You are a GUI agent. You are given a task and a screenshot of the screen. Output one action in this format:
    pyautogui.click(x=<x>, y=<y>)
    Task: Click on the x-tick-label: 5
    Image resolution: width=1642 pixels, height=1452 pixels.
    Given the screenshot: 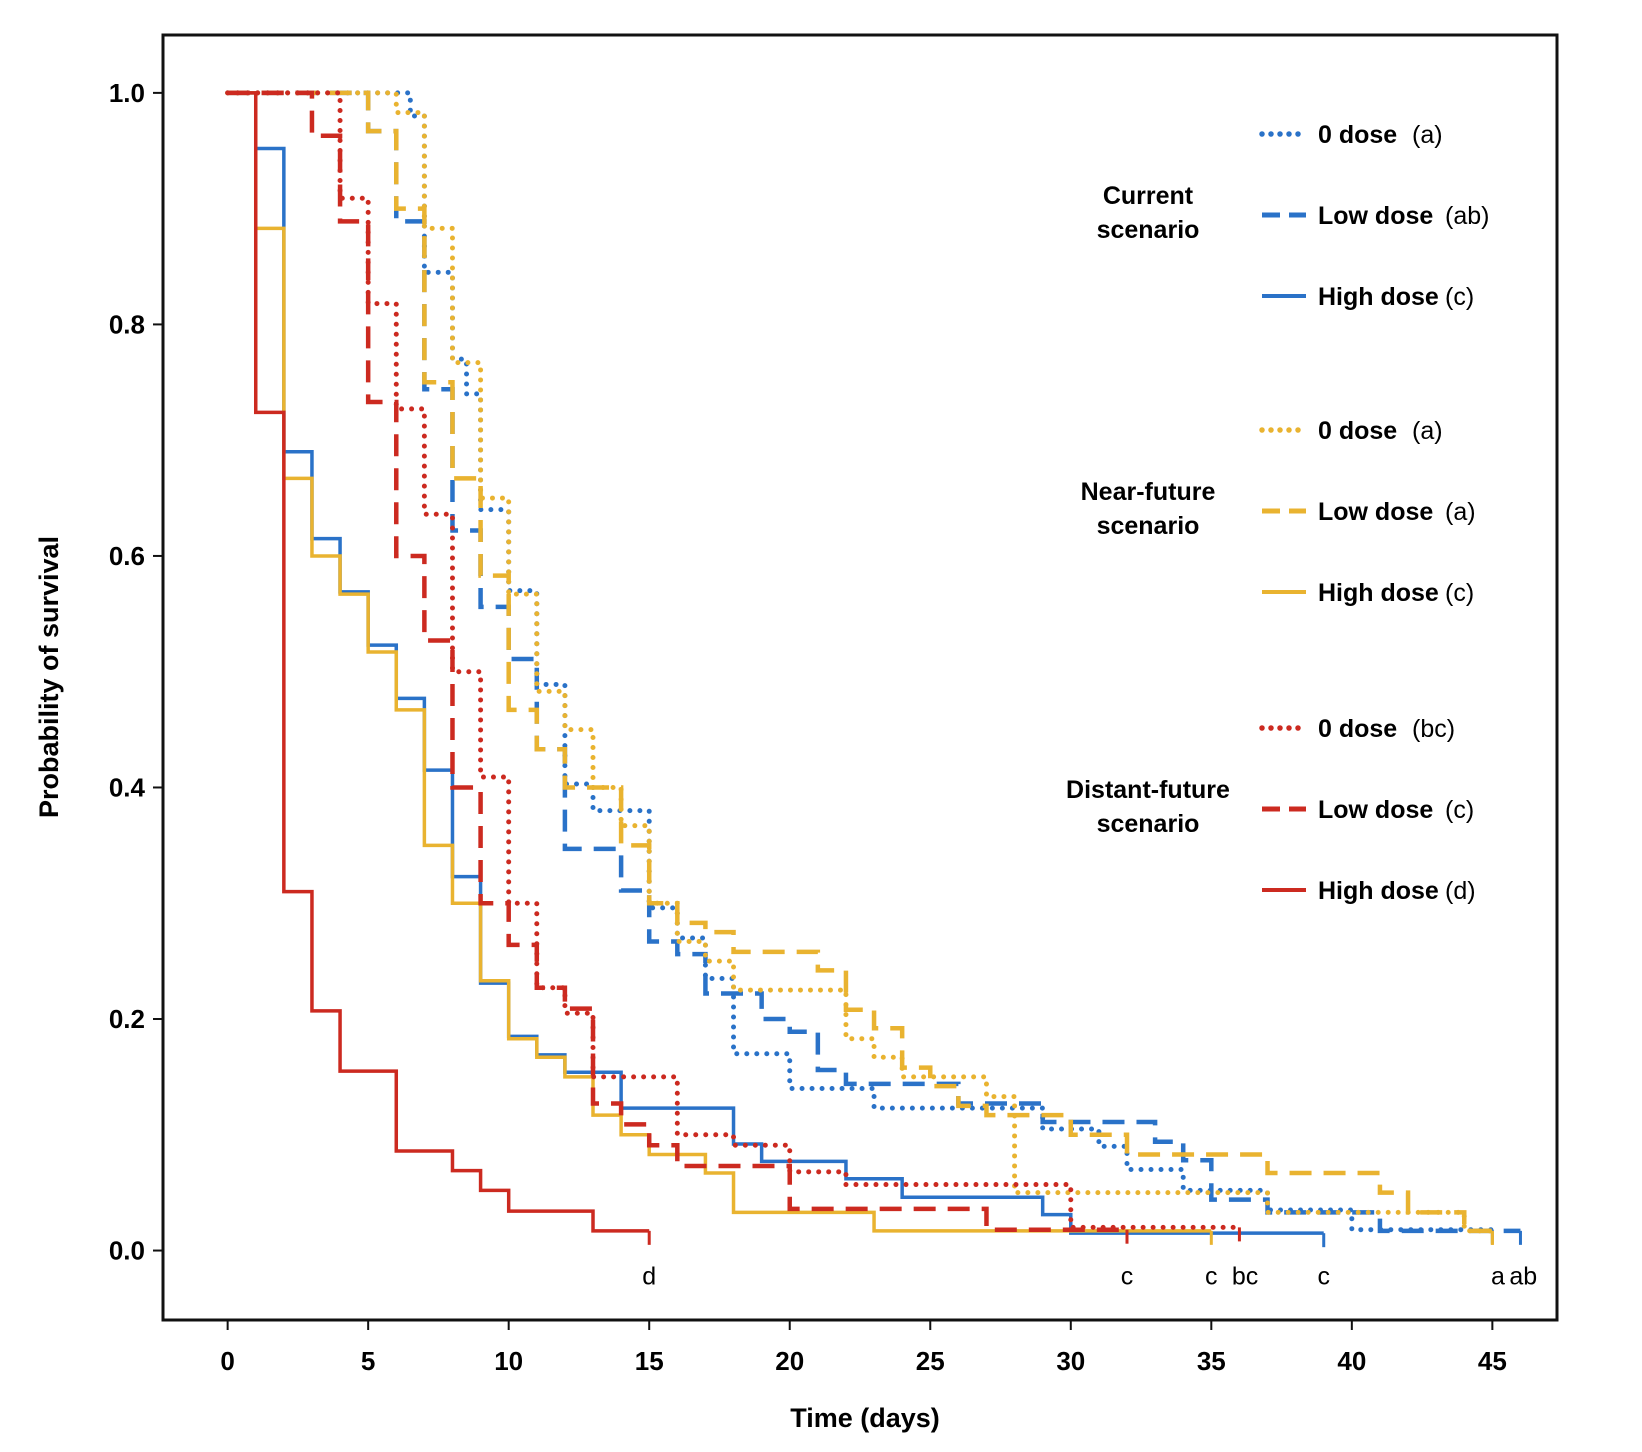 What is the action you would take?
    pyautogui.click(x=368, y=1361)
    